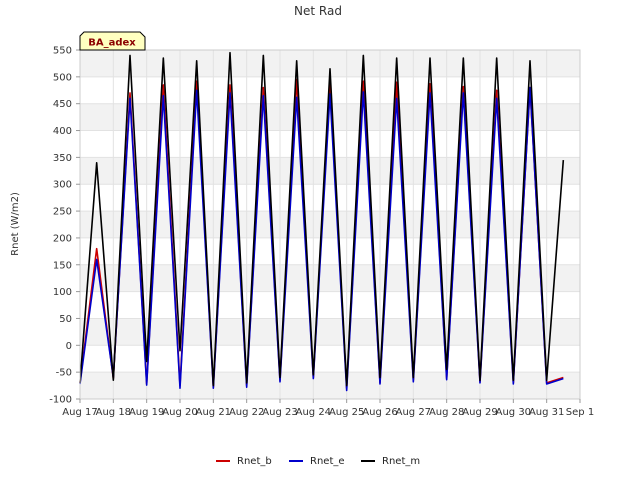 The image size is (640, 480). Describe the element at coordinates (446, 412) in the screenshot. I see `x-tick-label: Aug 28` at that location.